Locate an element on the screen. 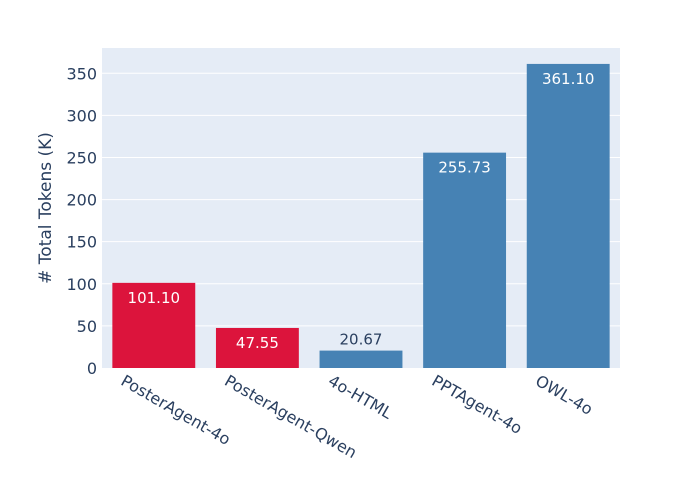 This screenshot has width=674, height=486. y-tick-label: 300 is located at coordinates (81, 115).